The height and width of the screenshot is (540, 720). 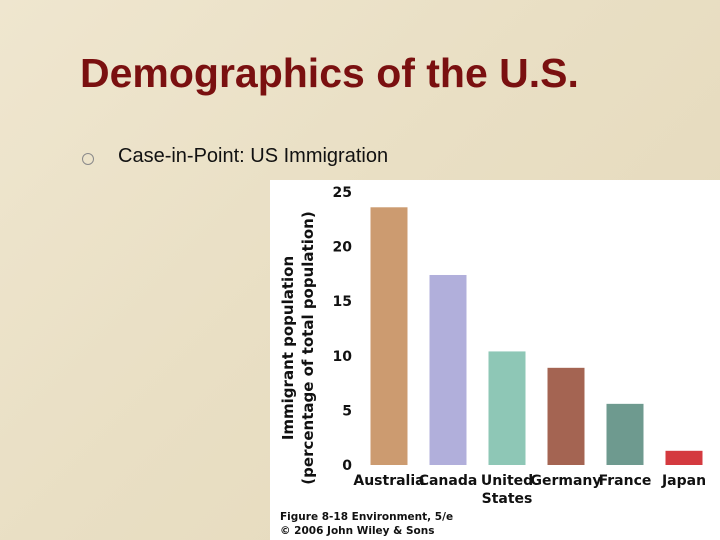 What do you see at coordinates (388, 481) in the screenshot?
I see `x-tick-label: Australia` at bounding box center [388, 481].